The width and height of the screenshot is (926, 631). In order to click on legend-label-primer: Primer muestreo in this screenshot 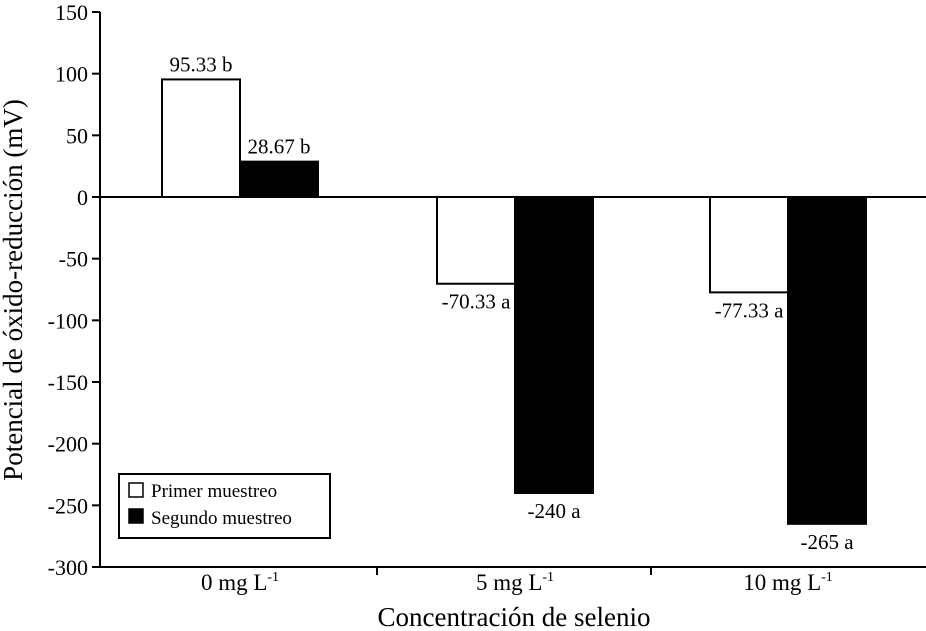, I will do `click(214, 491)`.